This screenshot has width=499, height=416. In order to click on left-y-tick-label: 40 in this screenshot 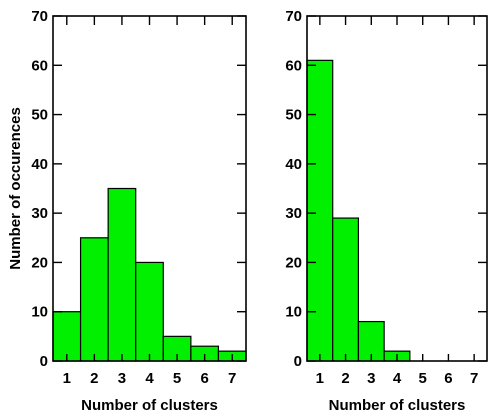, I will do `click(39, 164)`.